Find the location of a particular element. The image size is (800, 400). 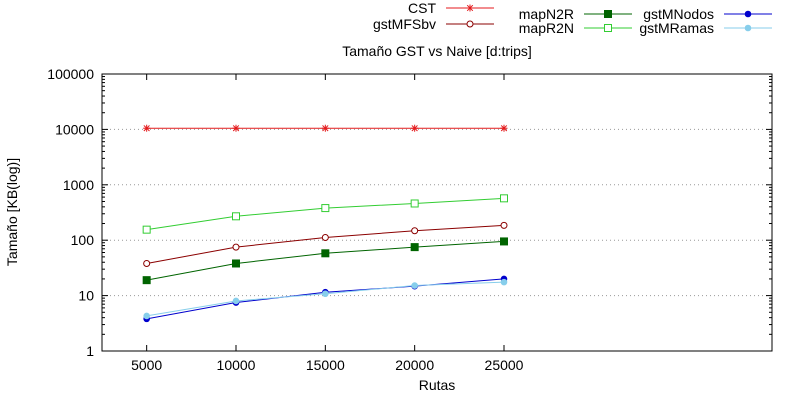

legend-entry-mapn2r: mapN2R is located at coordinates (575, 14).